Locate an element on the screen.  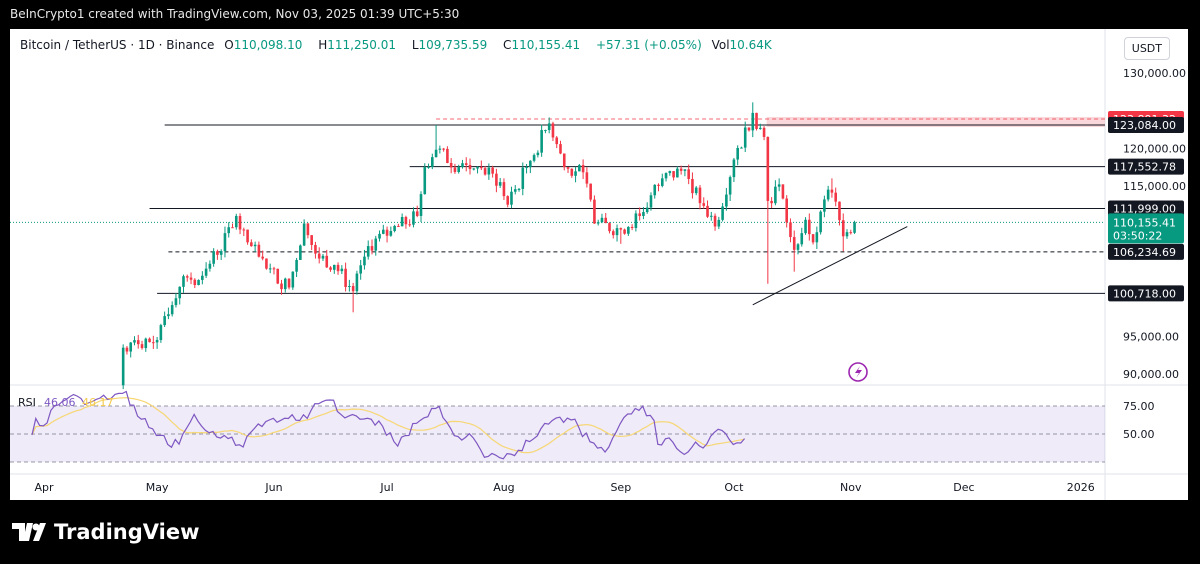
rsi-axis-label: 75.00 is located at coordinates (1139, 406).